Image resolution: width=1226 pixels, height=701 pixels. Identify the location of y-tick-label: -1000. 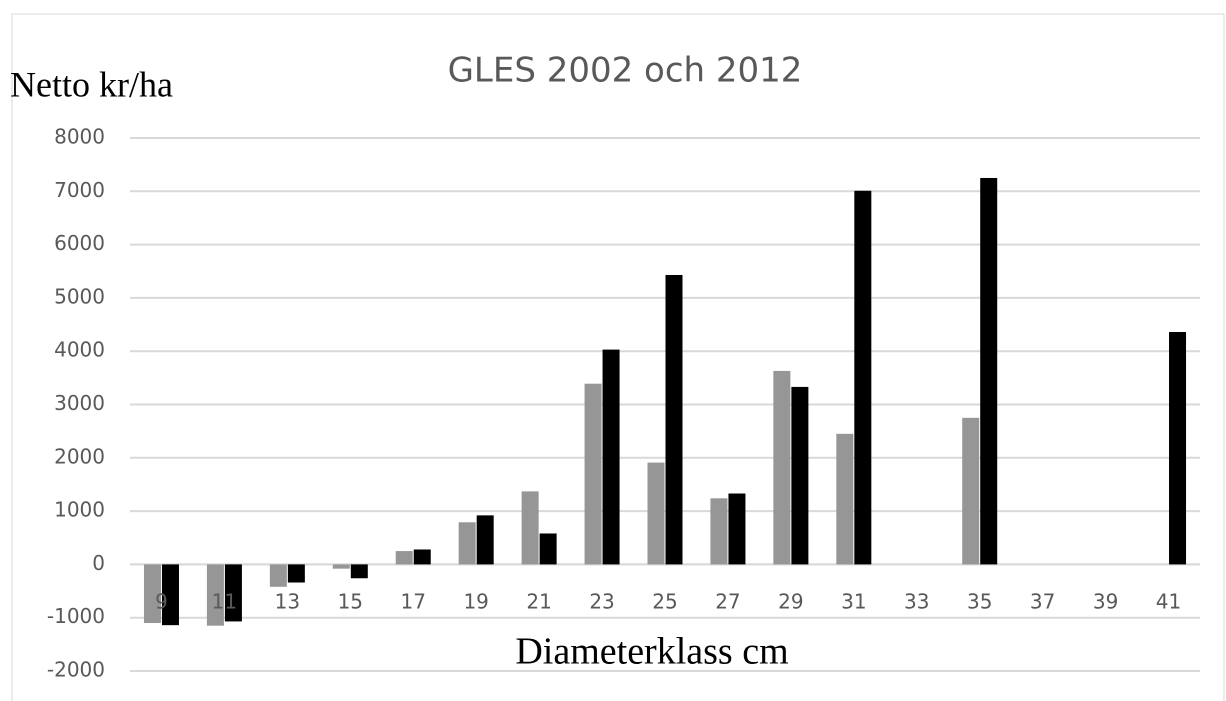
(76, 616).